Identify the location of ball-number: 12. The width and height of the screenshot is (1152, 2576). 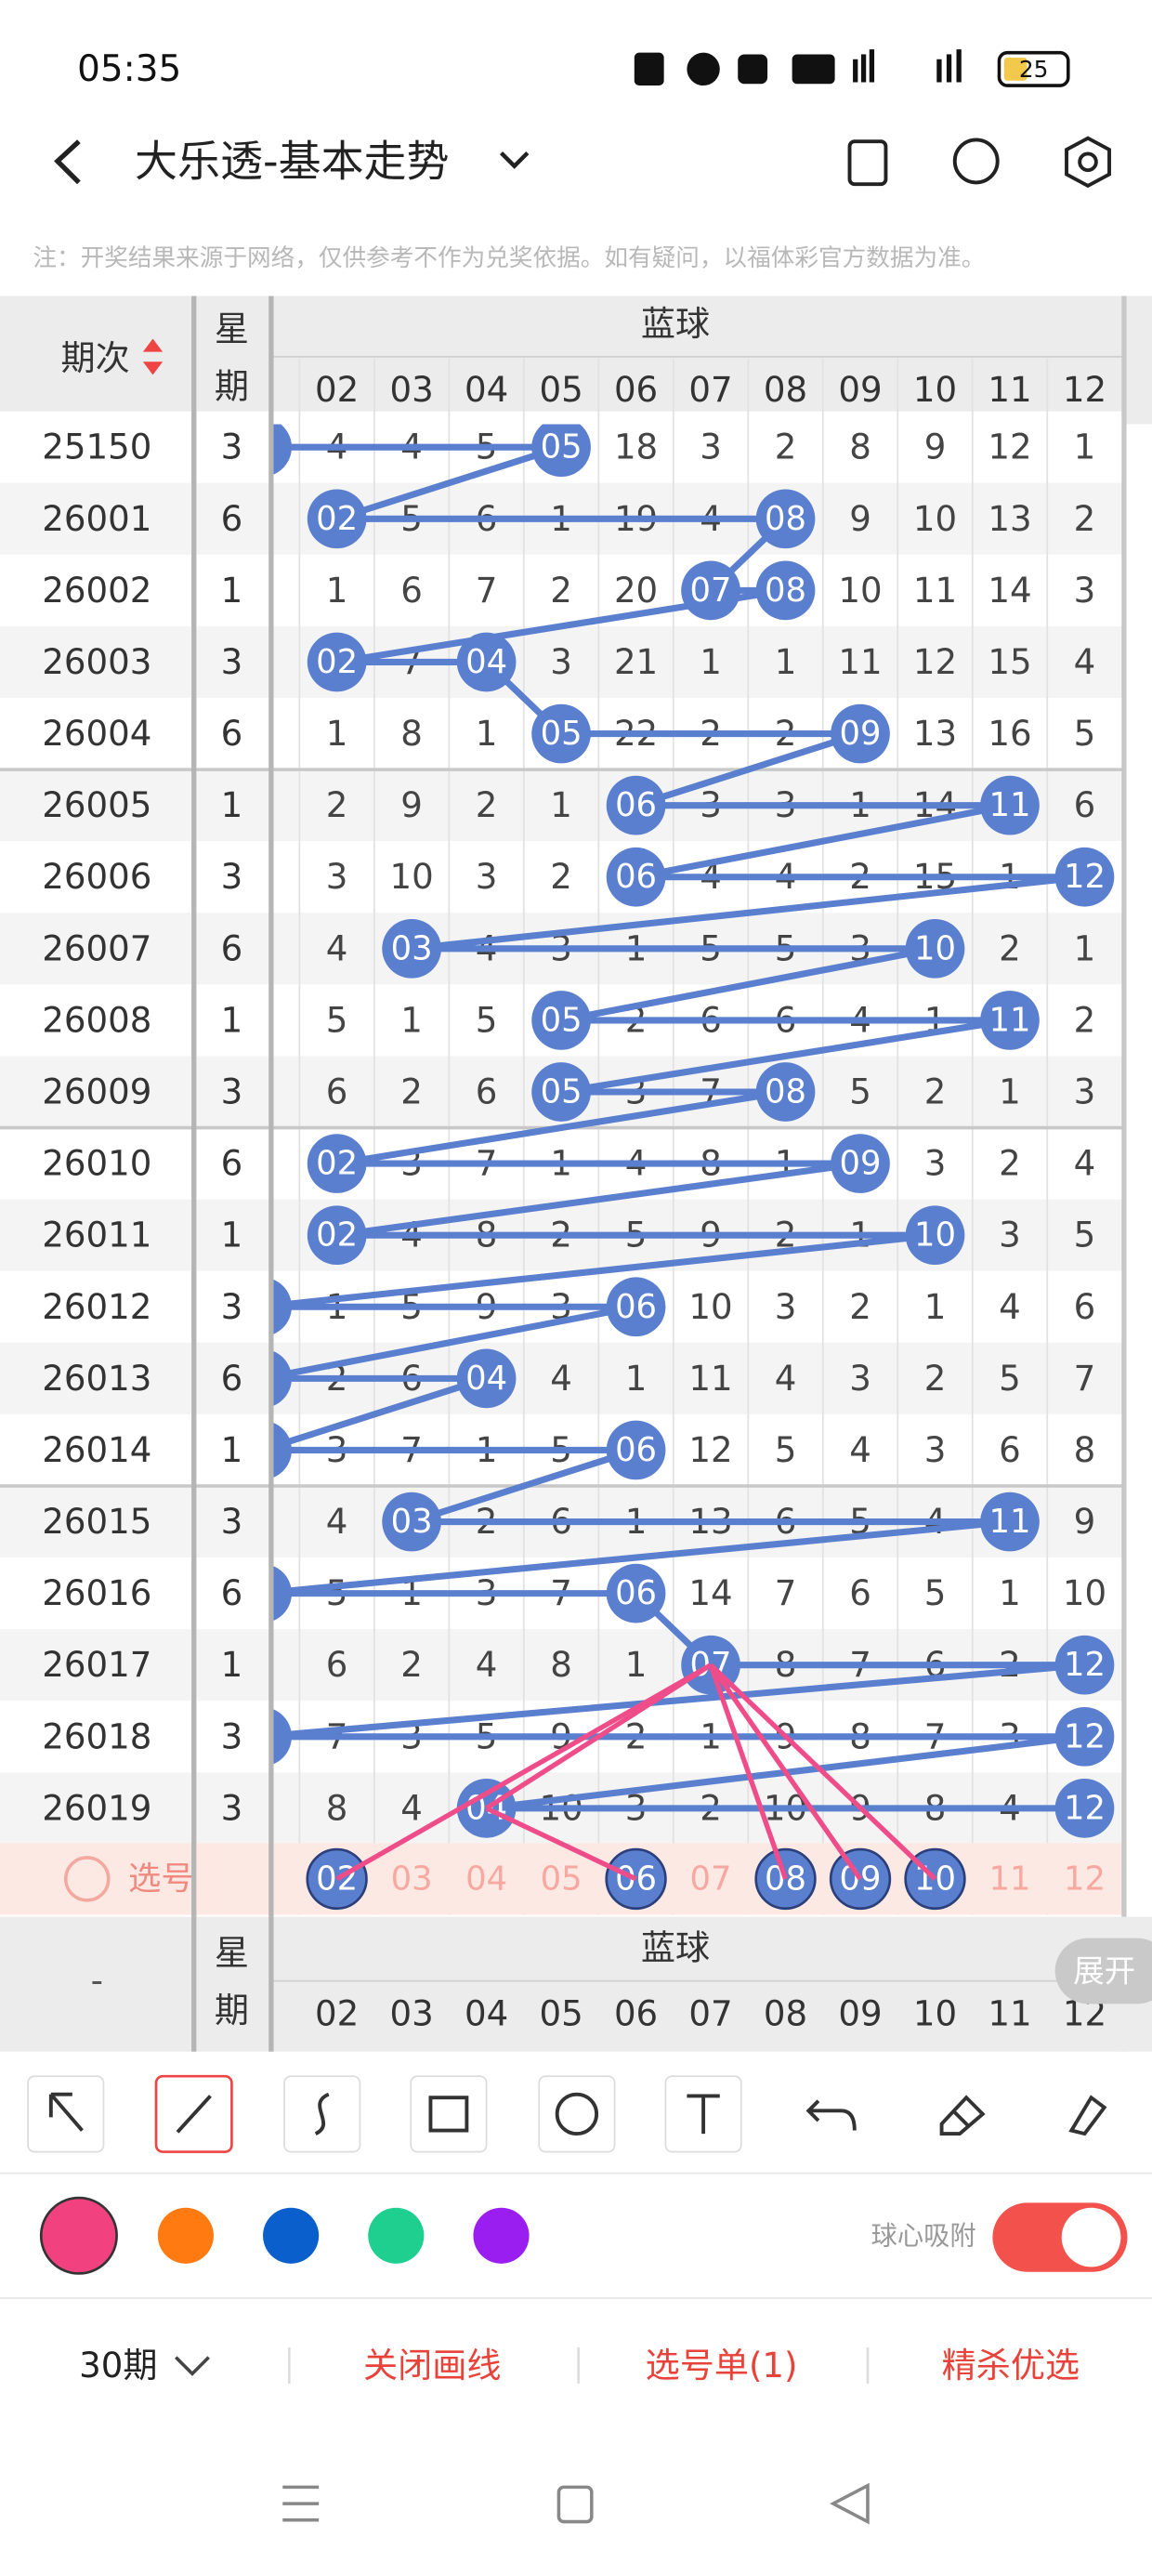
(1085, 877).